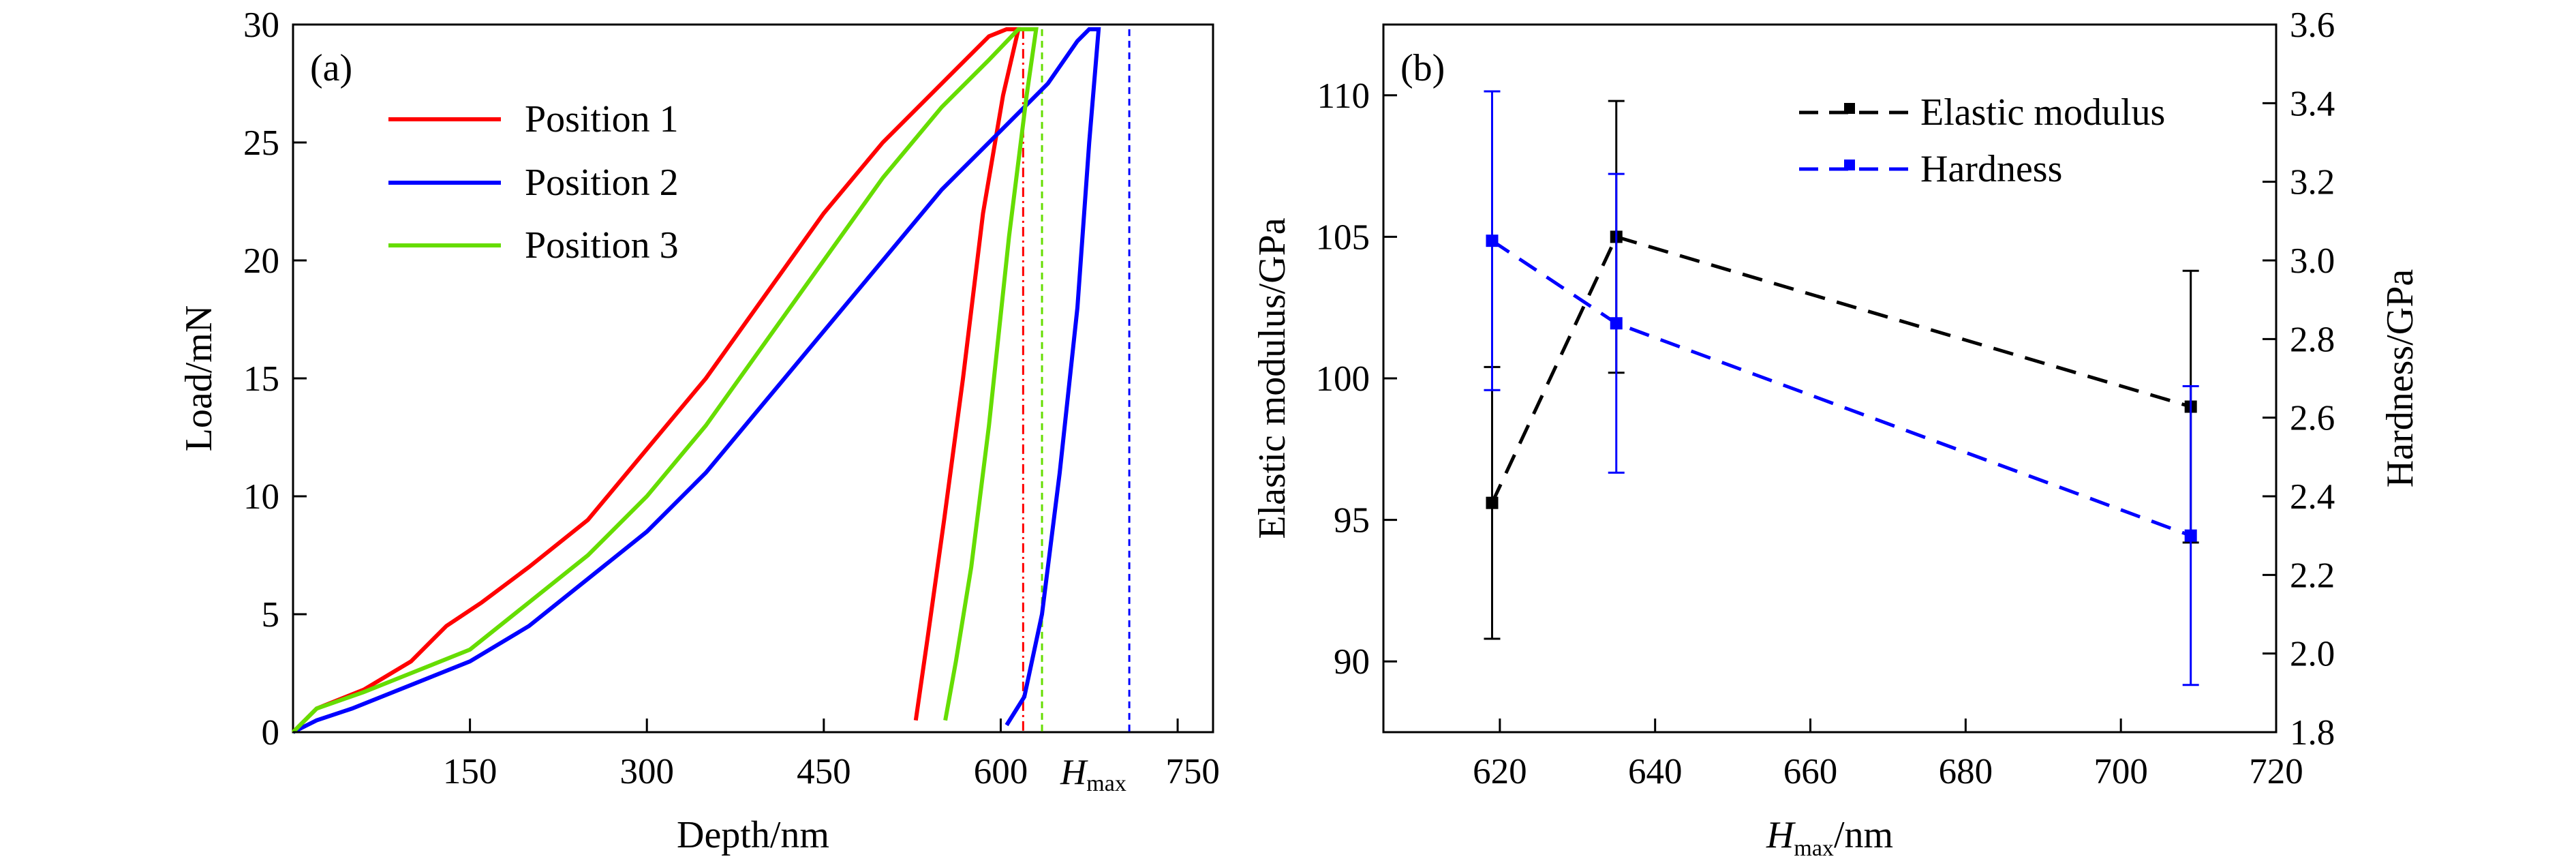  Describe the element at coordinates (2312, 339) in the screenshot. I see `right-y-tick-label: 2.8` at that location.